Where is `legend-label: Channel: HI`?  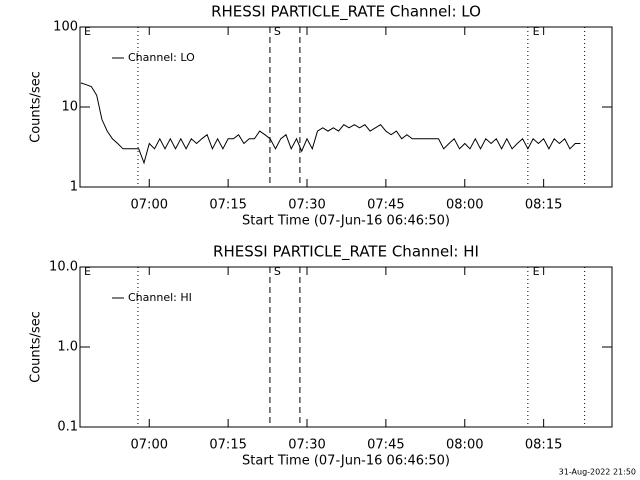
legend-label: Channel: HI is located at coordinates (160, 297).